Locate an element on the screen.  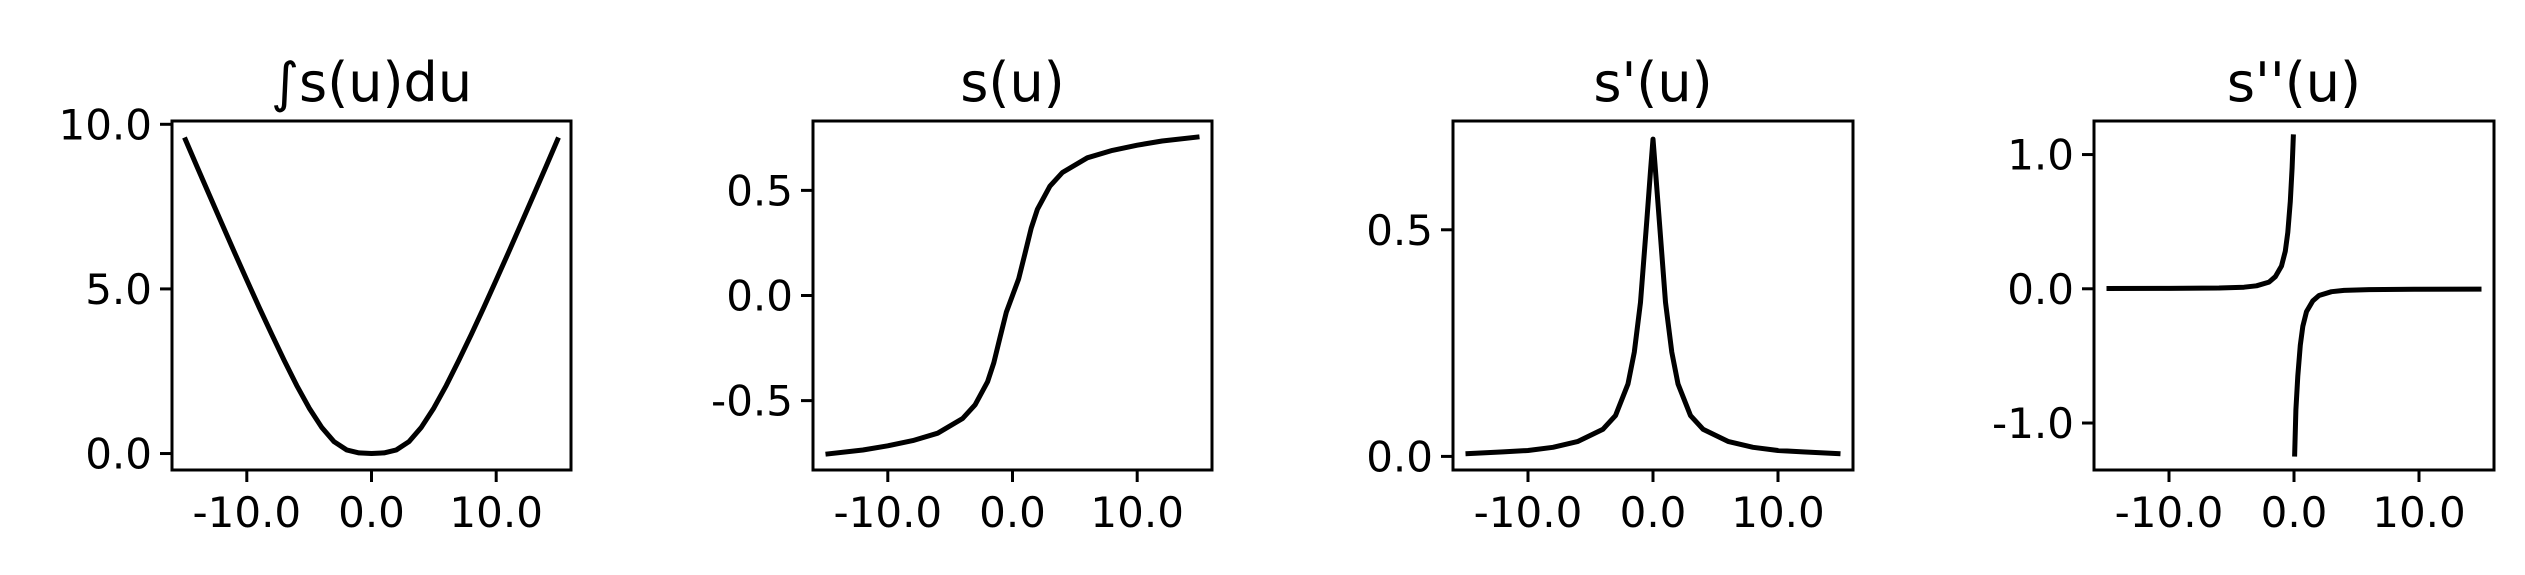
subplot-title: s''(u) is located at coordinates (2294, 82).